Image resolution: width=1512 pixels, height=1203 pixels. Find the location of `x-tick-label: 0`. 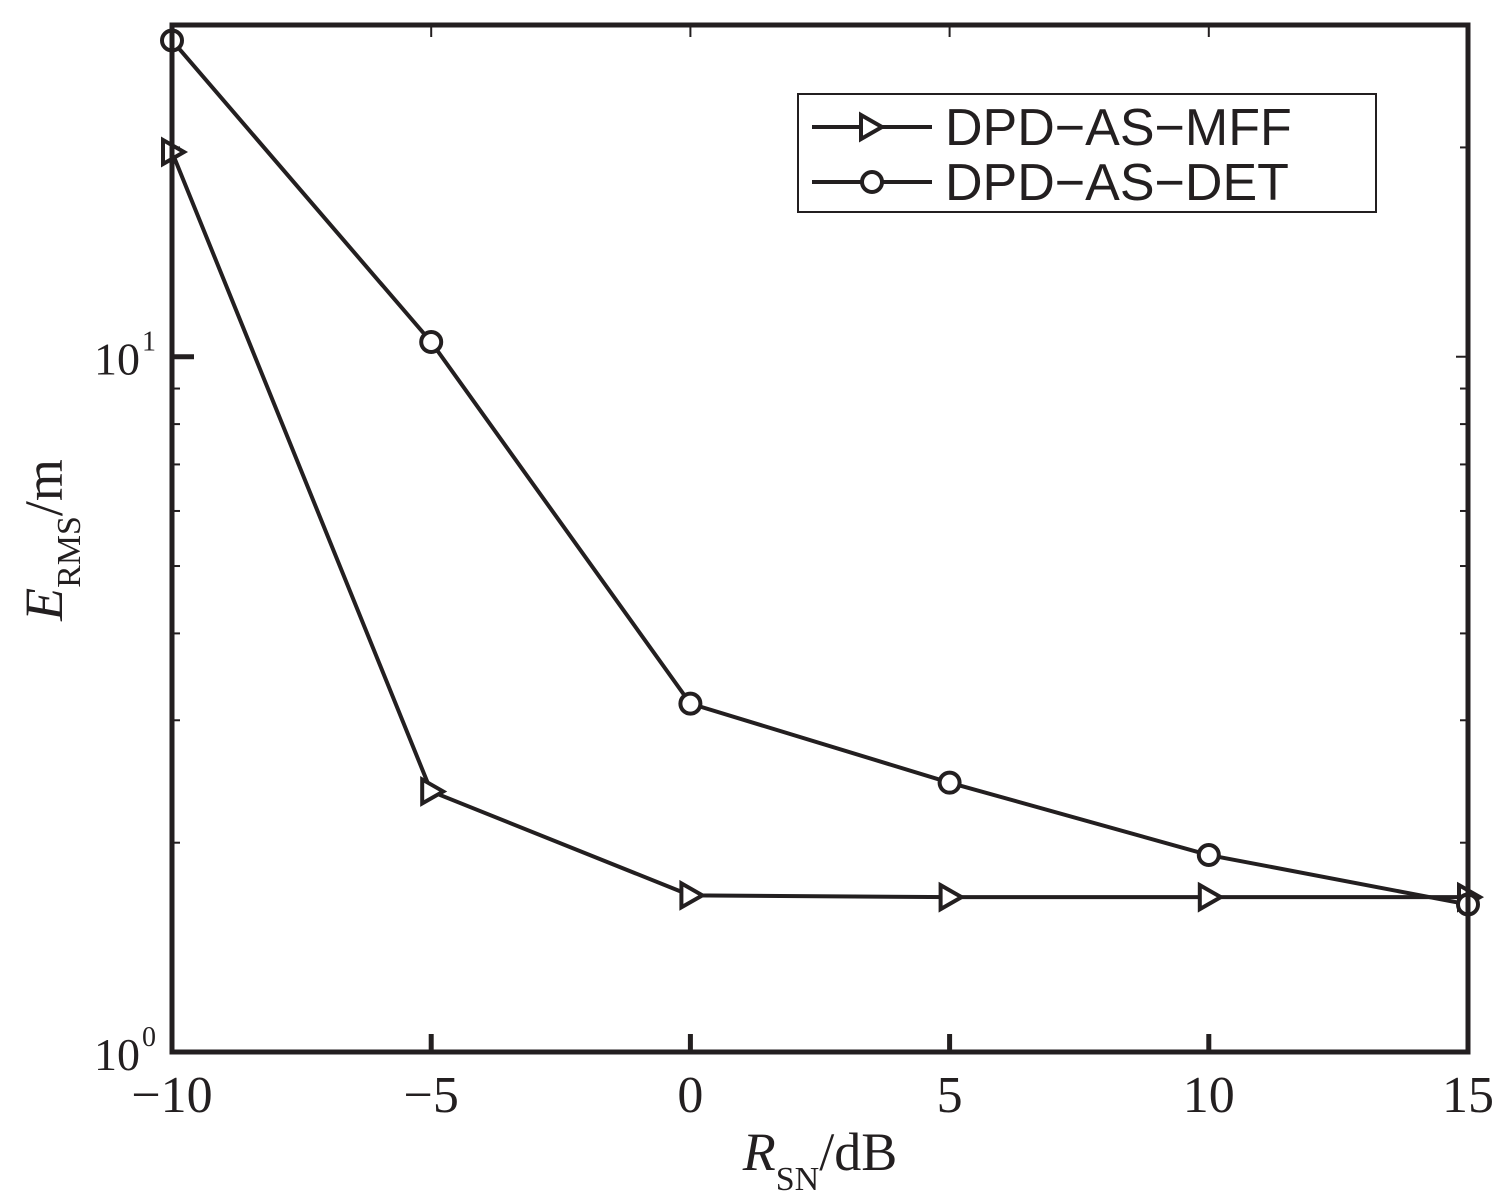

x-tick-label: 0 is located at coordinates (690, 1095).